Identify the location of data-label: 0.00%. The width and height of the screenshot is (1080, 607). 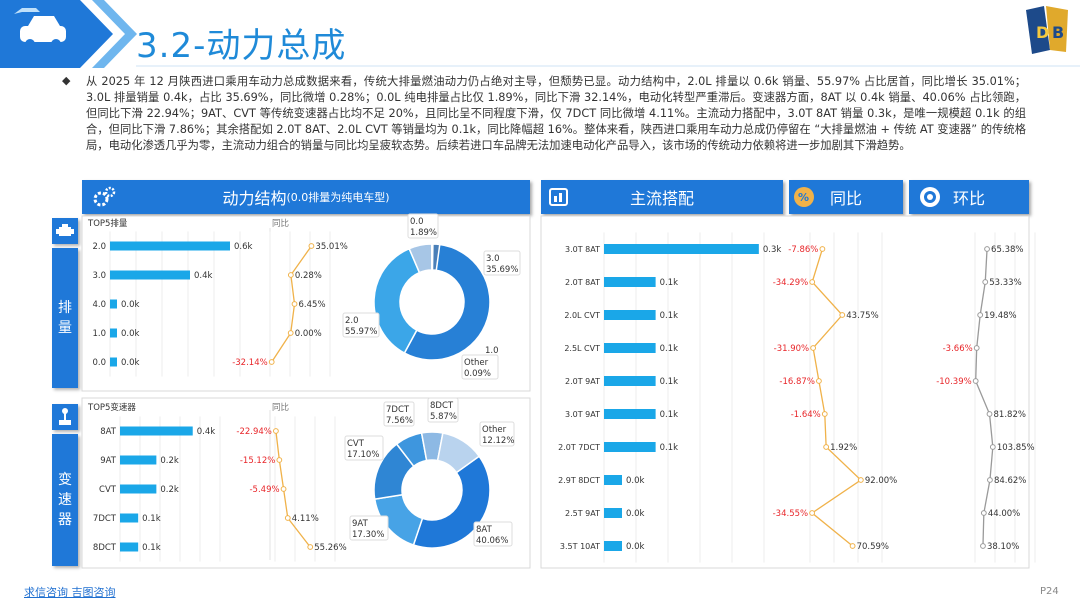
(308, 334).